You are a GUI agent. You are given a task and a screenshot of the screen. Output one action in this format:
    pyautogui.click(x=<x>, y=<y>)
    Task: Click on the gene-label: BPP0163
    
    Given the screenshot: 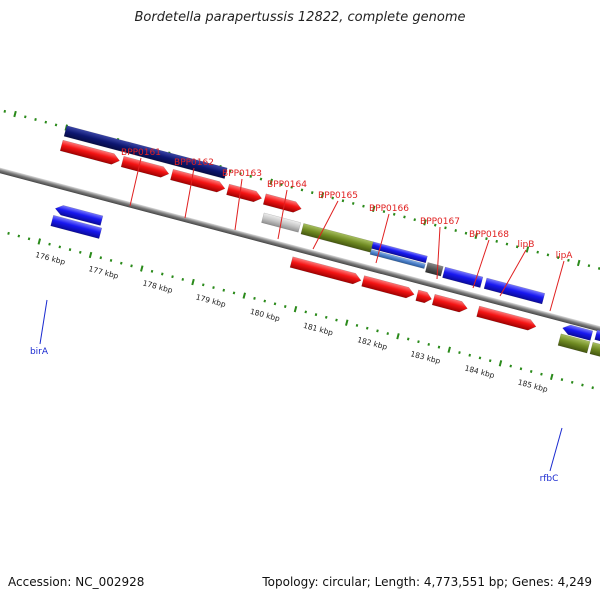 What is the action you would take?
    pyautogui.click(x=242, y=174)
    